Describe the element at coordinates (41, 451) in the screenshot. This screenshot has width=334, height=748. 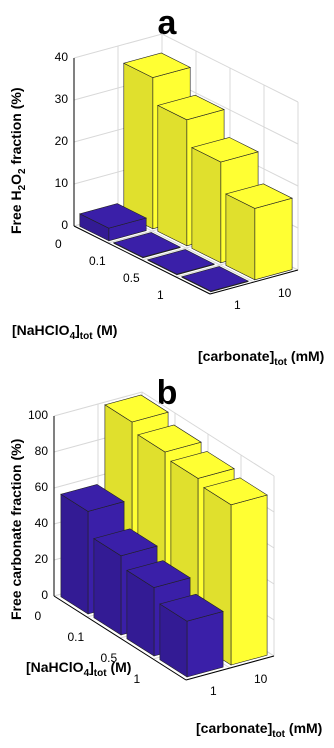
I see `y-tick-label: 80` at that location.